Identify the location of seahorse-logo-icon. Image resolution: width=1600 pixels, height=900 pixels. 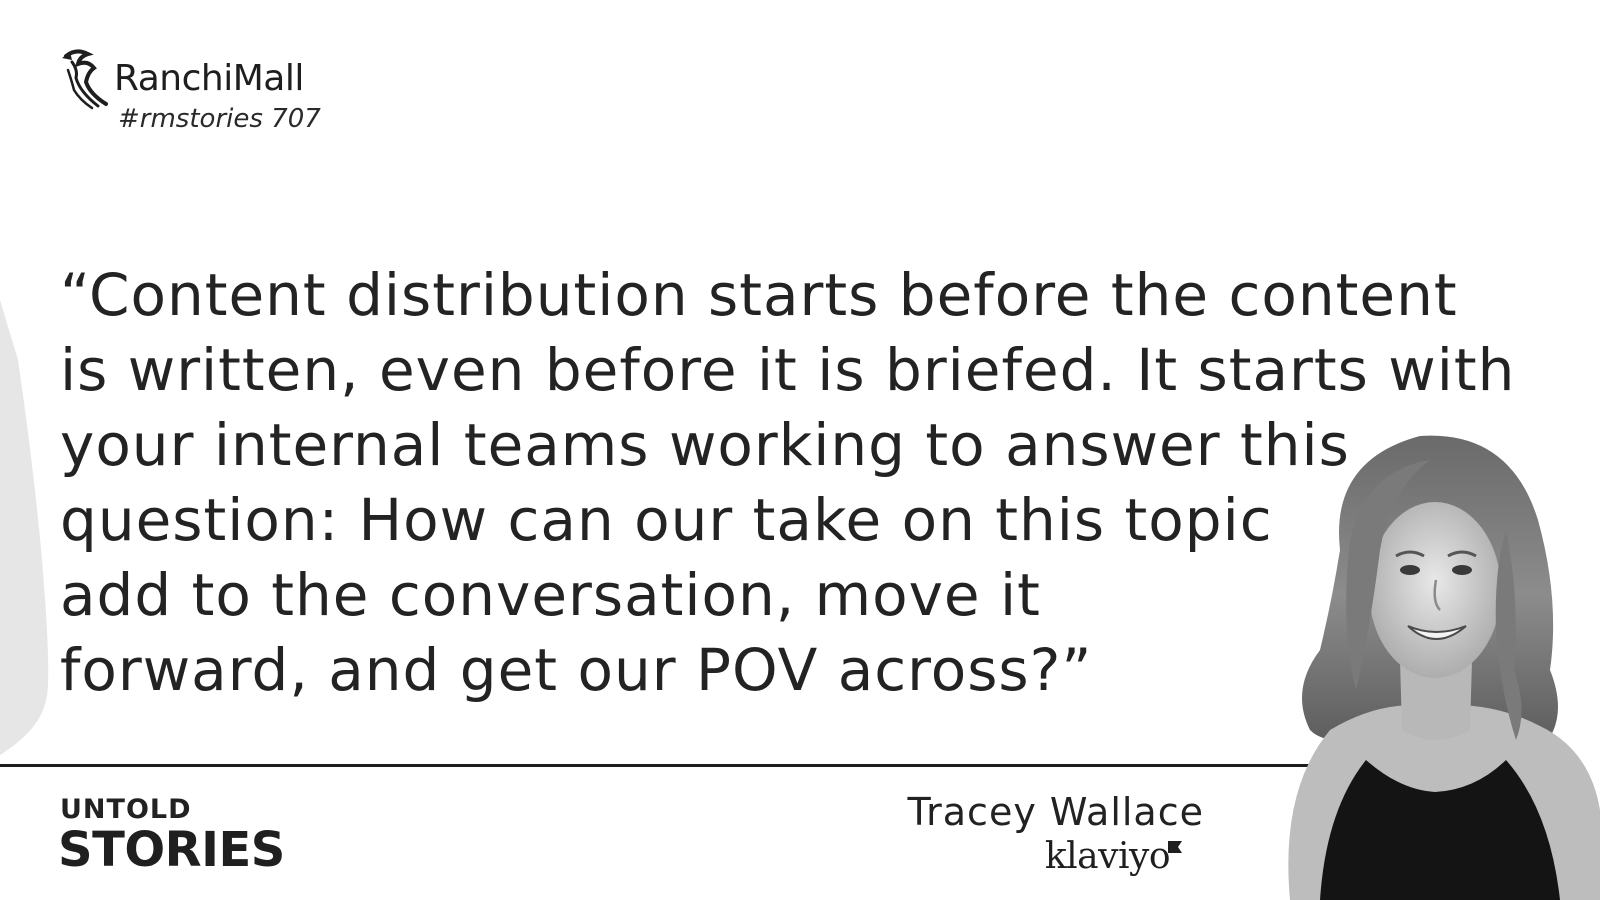
(85, 79).